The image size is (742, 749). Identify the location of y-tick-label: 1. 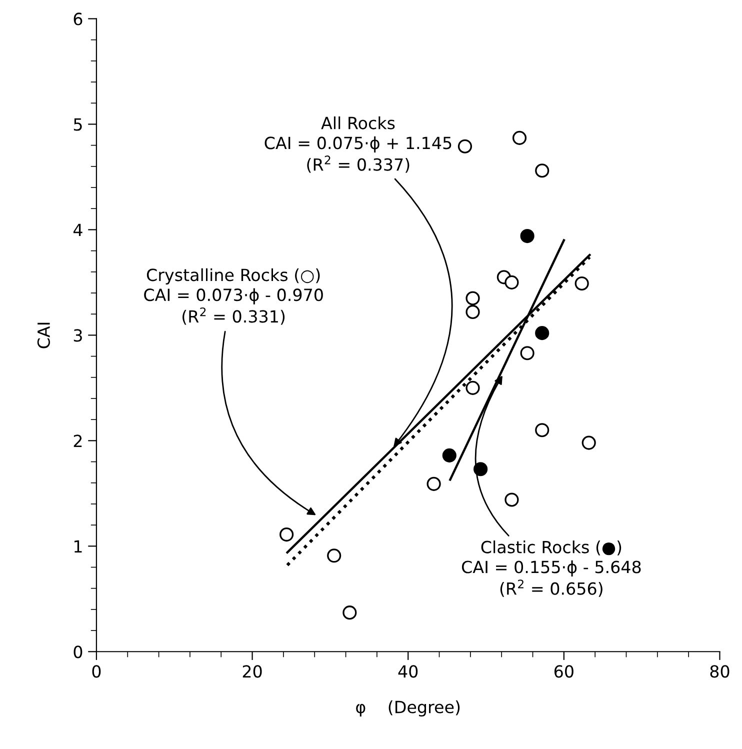
(78, 546).